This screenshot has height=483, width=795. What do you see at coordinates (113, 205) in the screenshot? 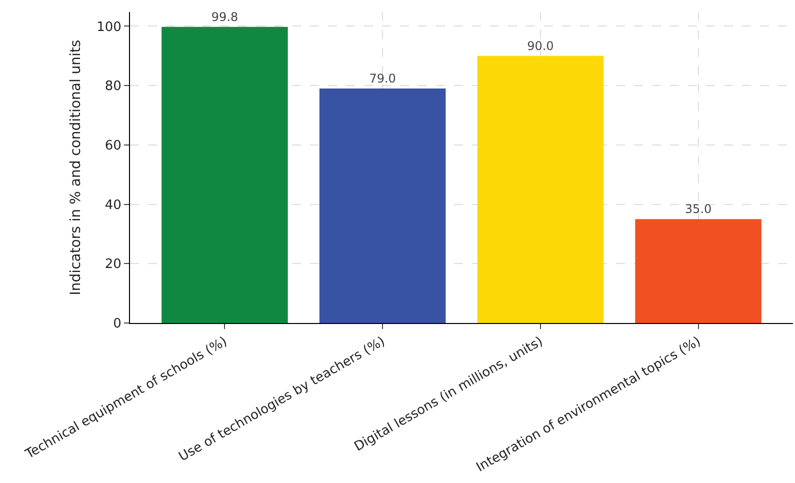
I see `y-tick-label: 40` at bounding box center [113, 205].